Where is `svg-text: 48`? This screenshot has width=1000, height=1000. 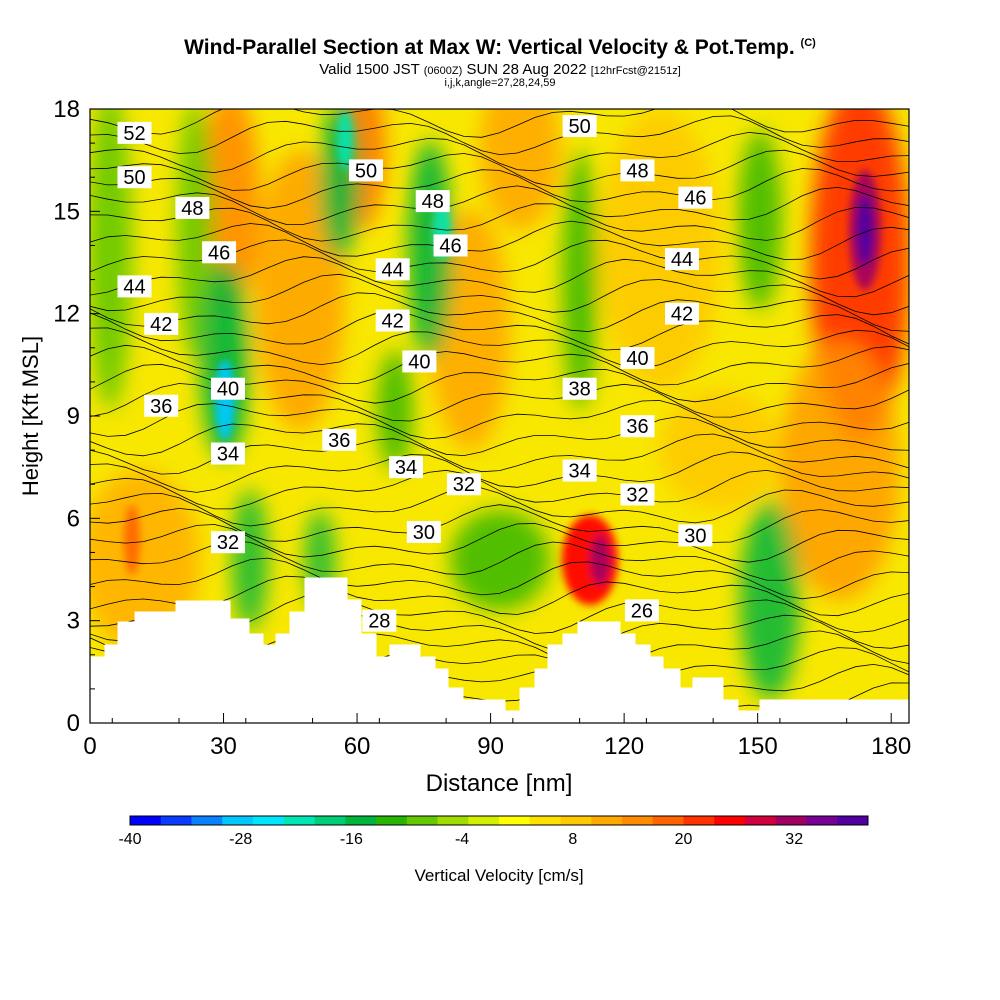 svg-text: 48 is located at coordinates (433, 202).